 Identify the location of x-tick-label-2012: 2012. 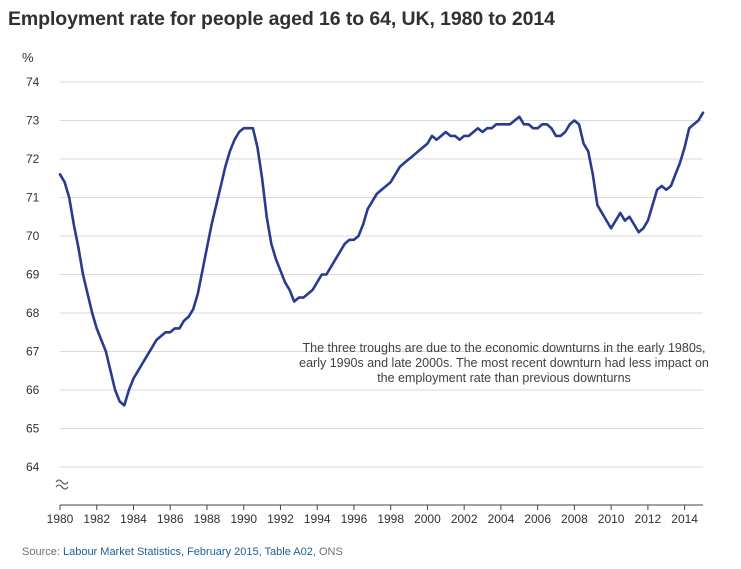
(648, 519).